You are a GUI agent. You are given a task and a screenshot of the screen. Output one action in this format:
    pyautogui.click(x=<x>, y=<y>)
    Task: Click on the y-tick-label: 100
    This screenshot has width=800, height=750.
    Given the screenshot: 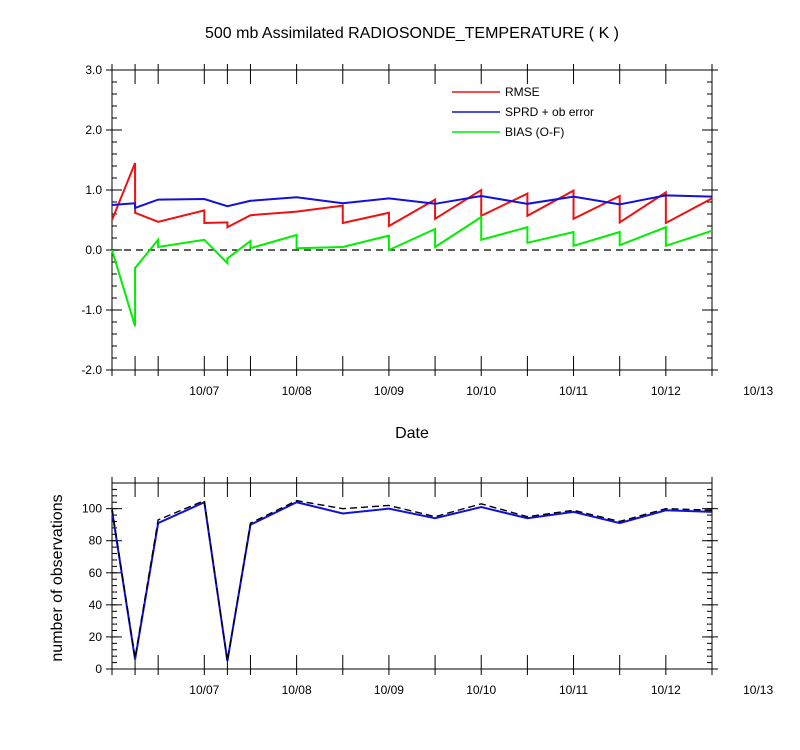 What is the action you would take?
    pyautogui.click(x=92, y=509)
    